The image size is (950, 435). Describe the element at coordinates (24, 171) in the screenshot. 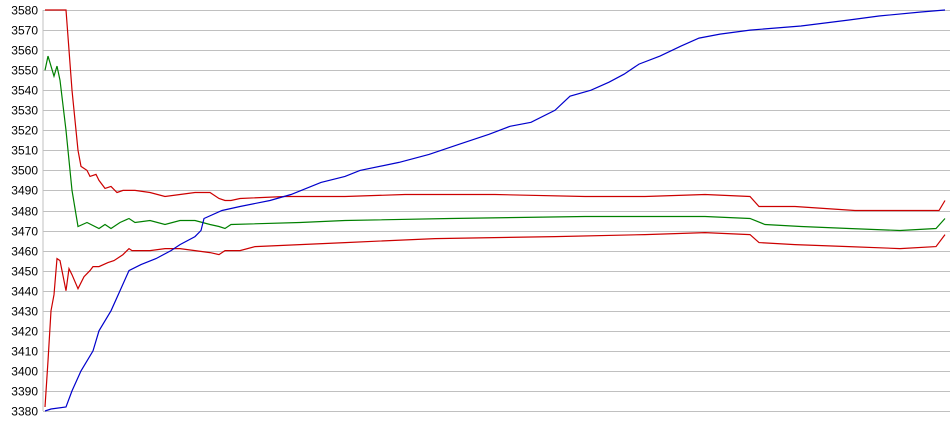

I see `y-tick-label: 3500` at that location.